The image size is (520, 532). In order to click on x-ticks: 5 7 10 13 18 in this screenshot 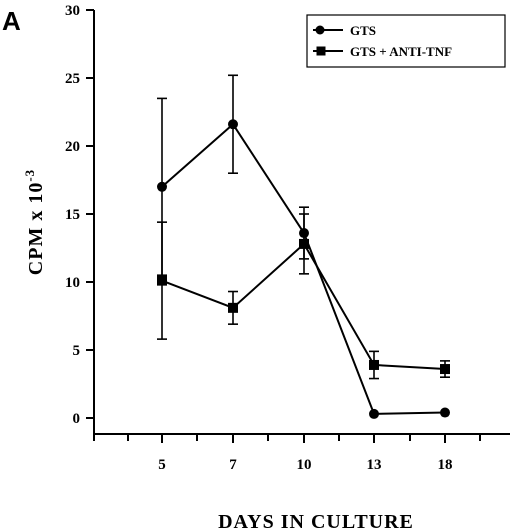, I will do `click(287, 453)`.